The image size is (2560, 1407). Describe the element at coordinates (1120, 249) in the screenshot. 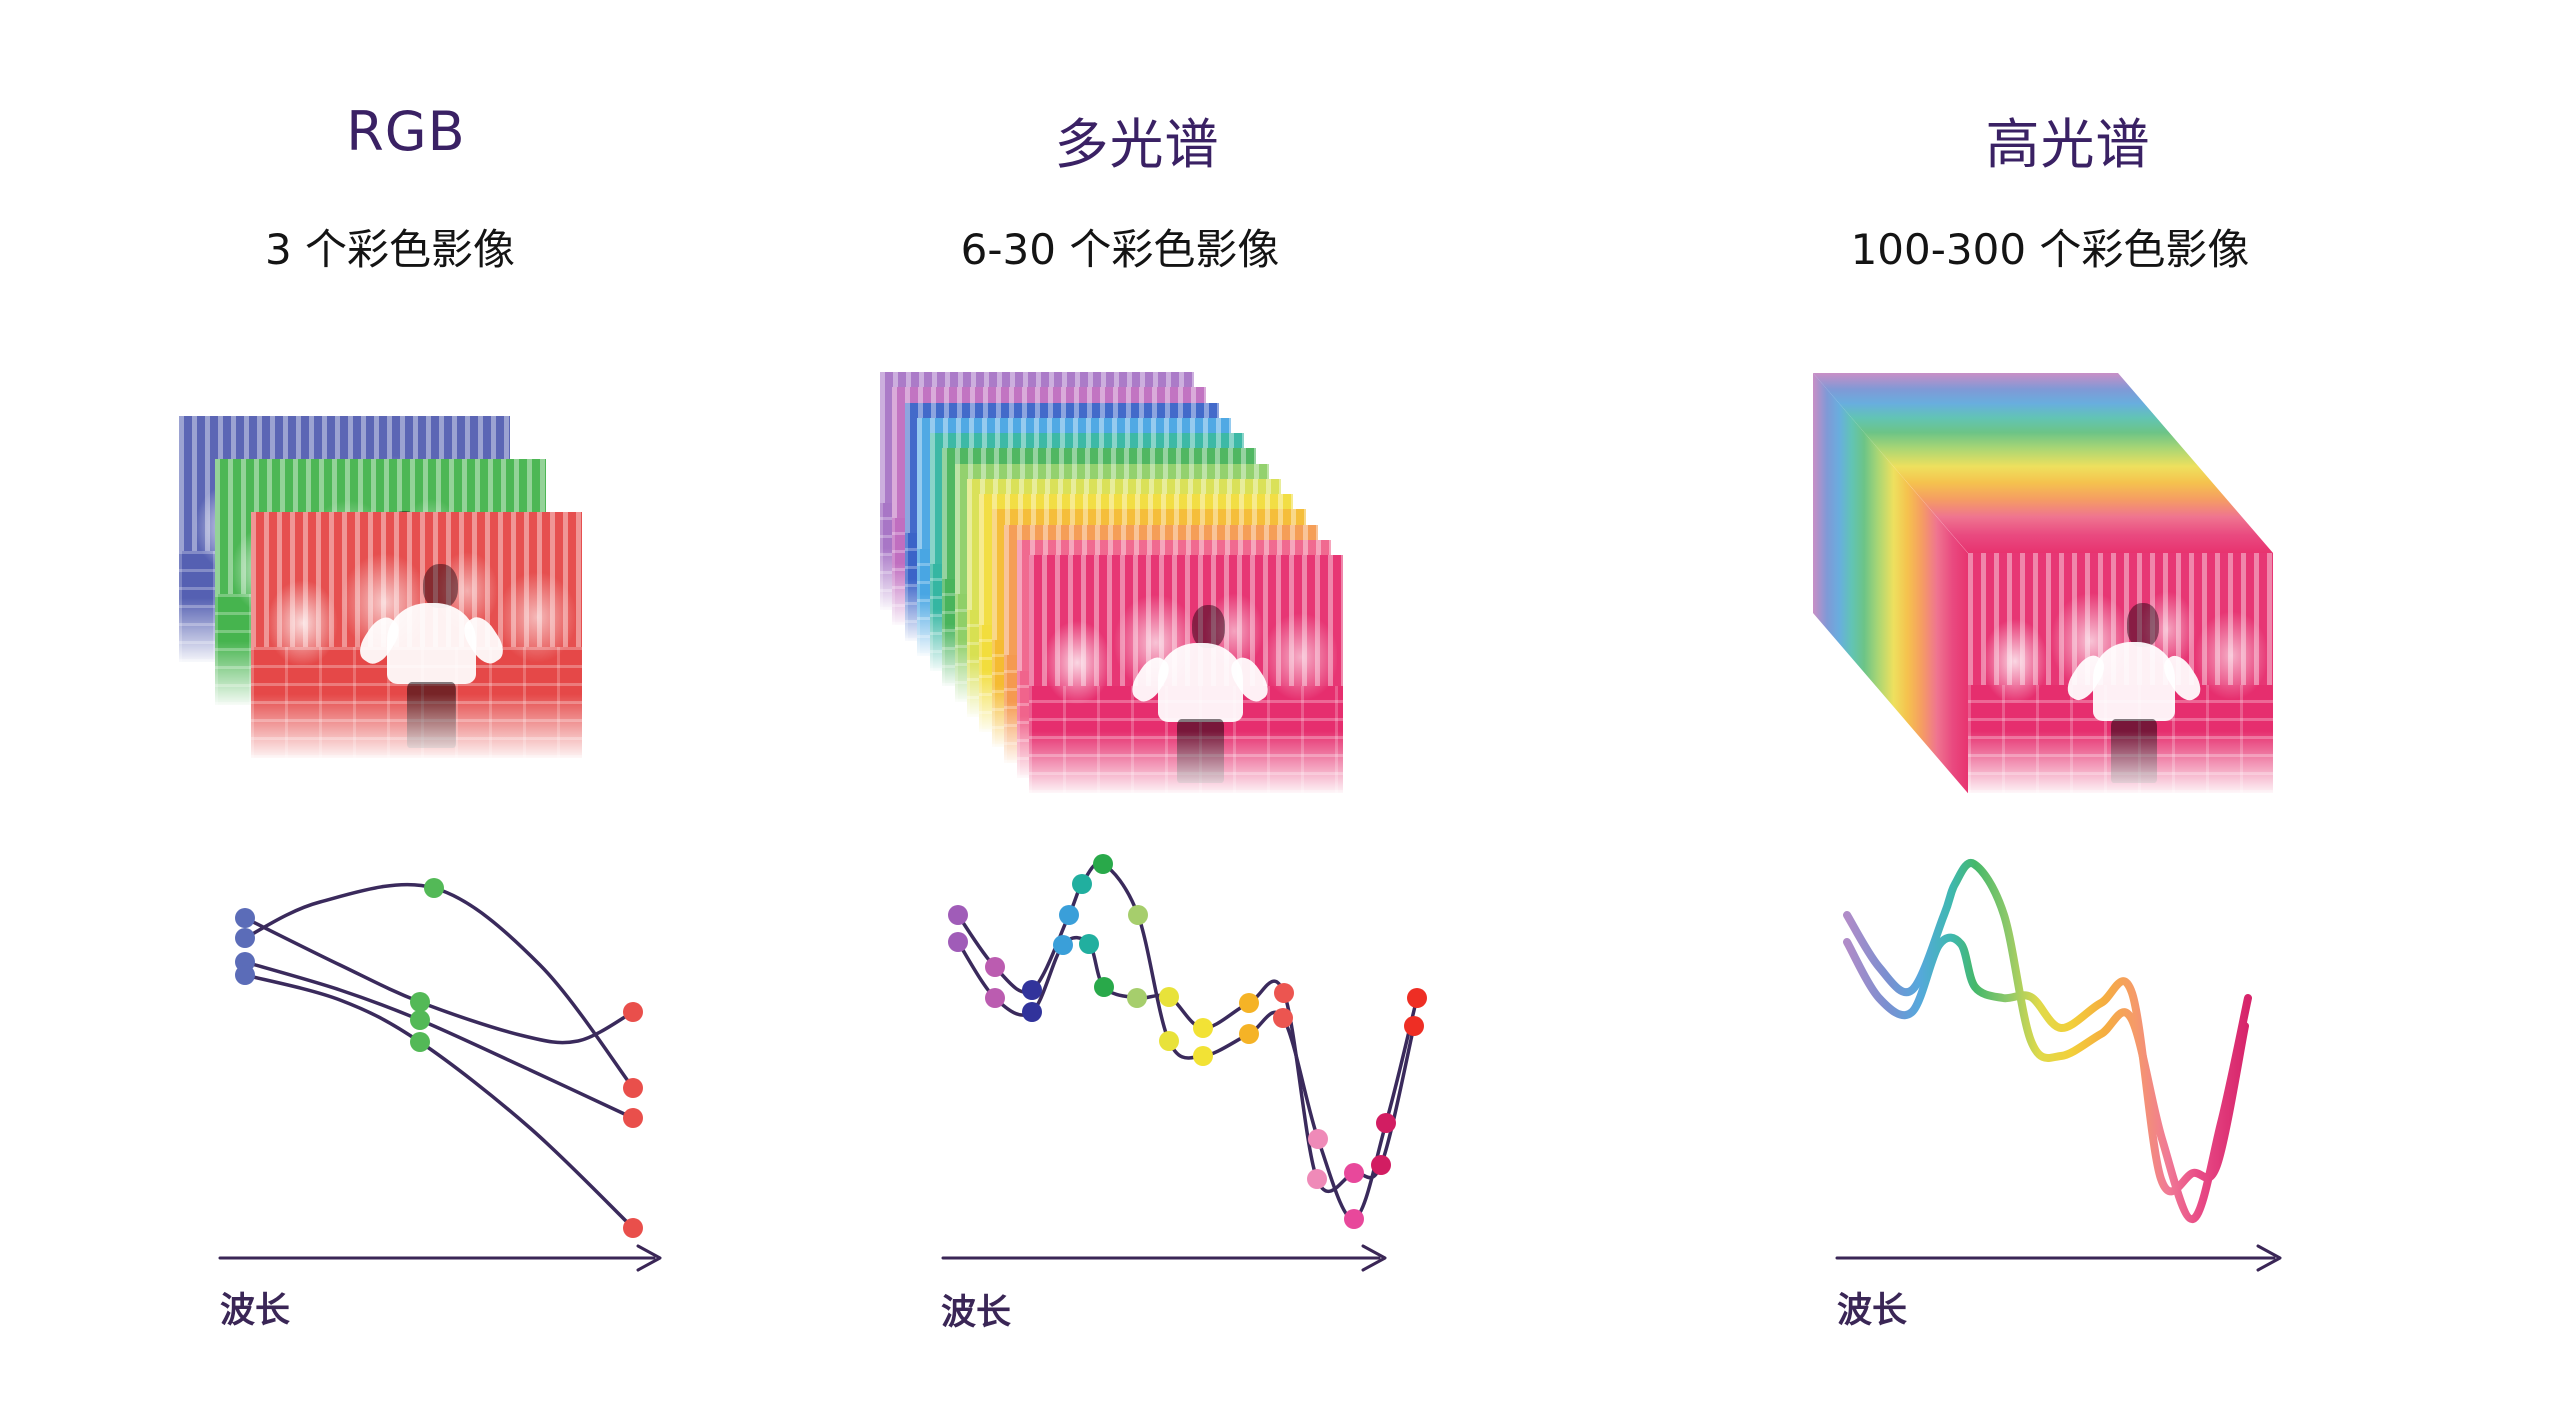

I see `multispectral-subtitle: 6-30 个彩色影像` at that location.